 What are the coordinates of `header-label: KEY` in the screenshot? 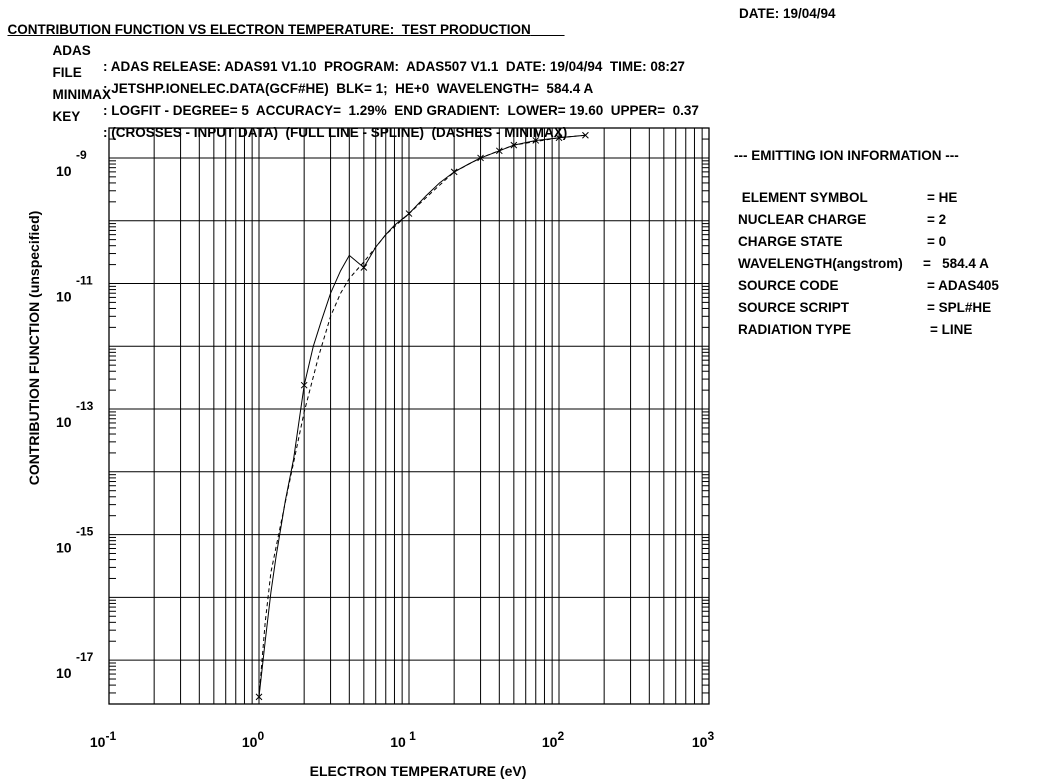 It's located at (66, 116).